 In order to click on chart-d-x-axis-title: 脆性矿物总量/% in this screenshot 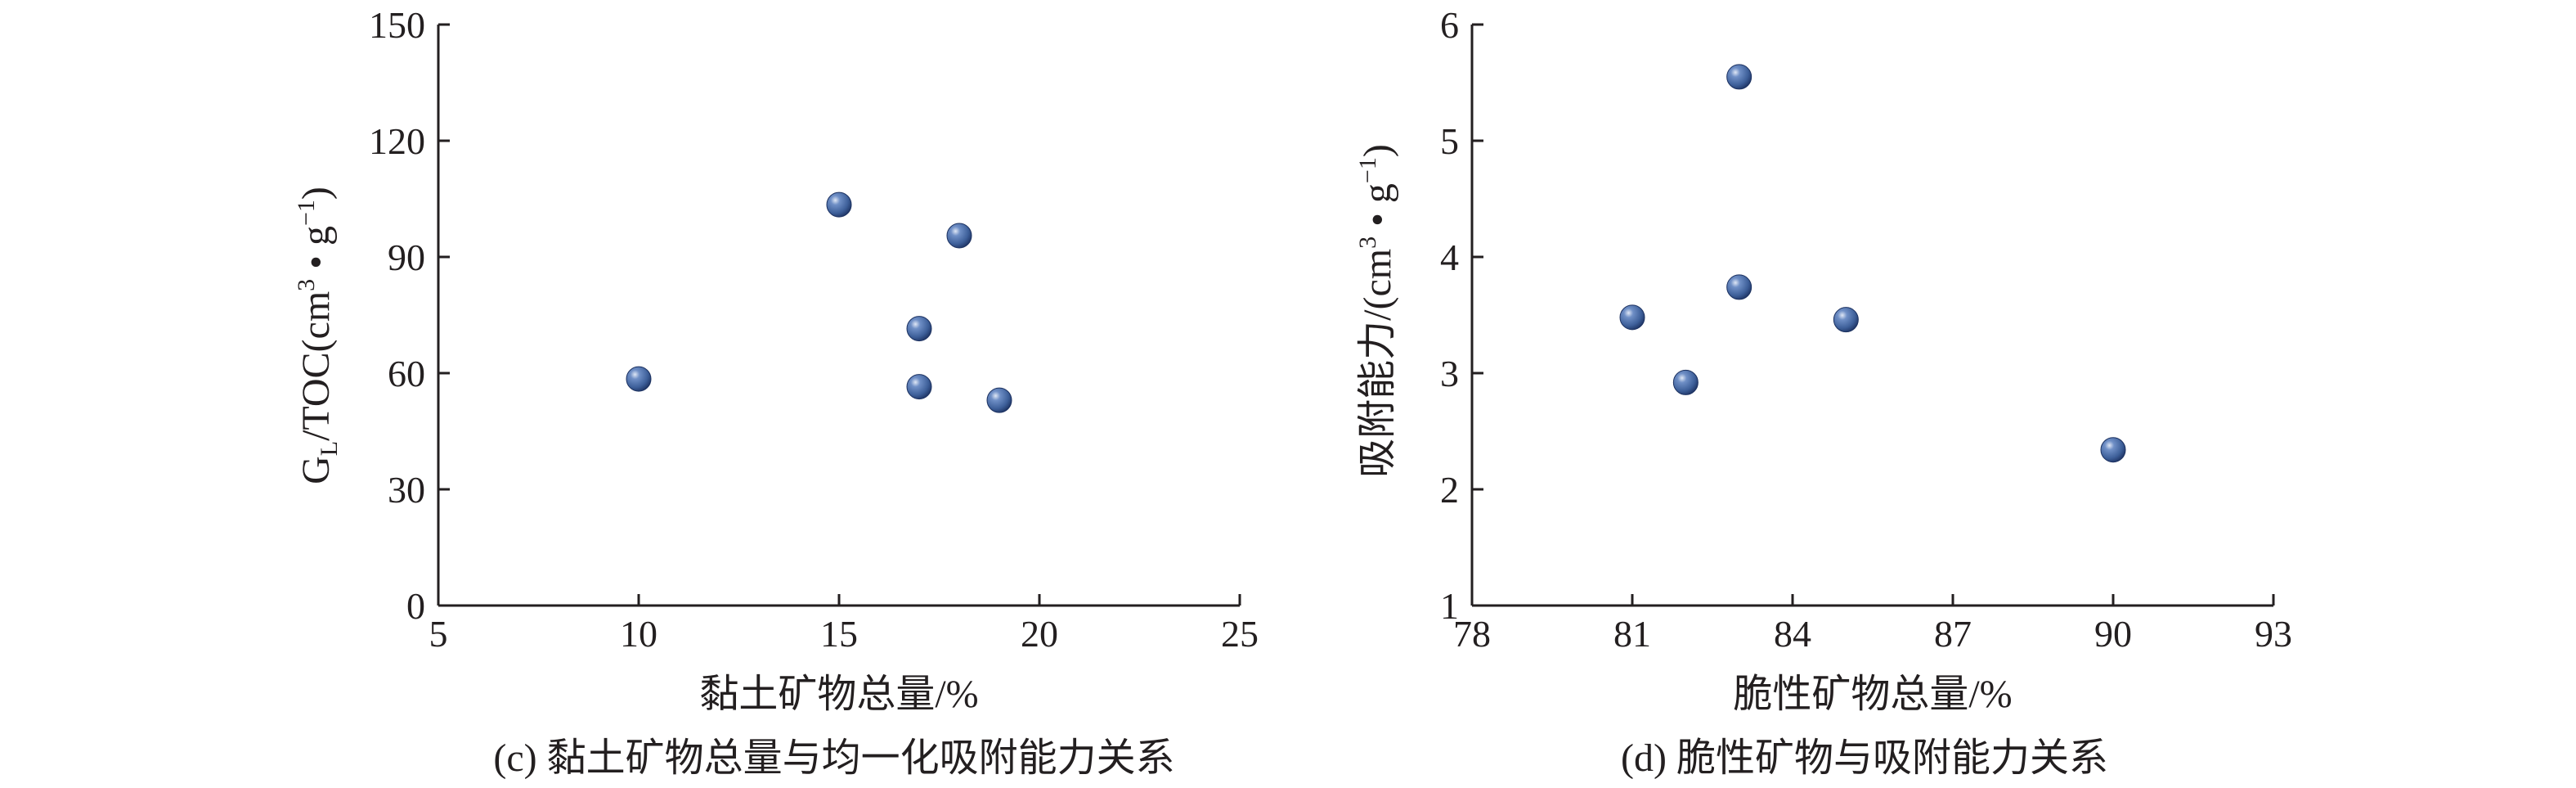, I will do `click(1873, 694)`.